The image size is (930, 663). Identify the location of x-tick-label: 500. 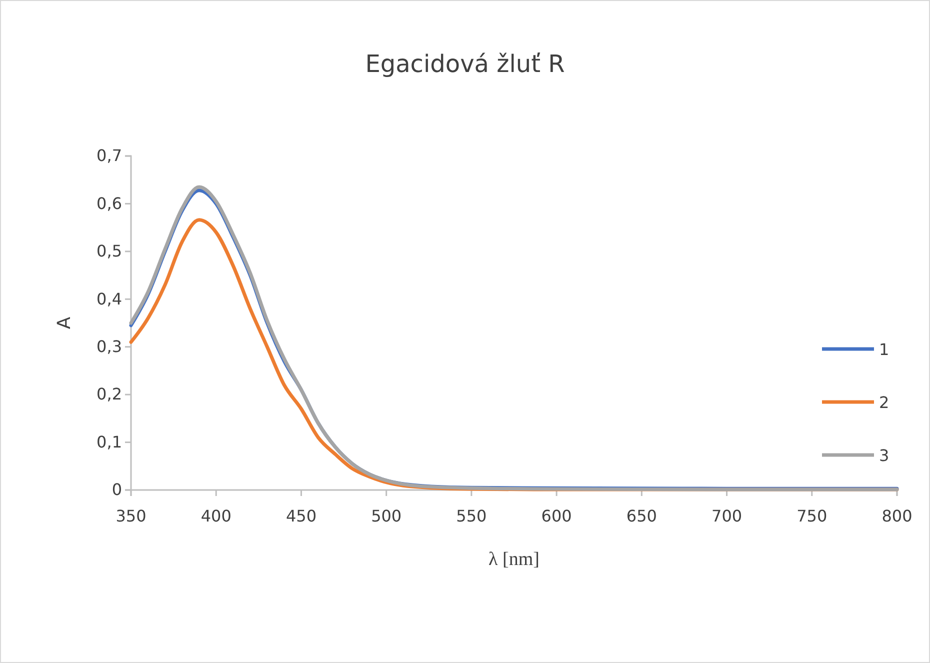
(386, 516).